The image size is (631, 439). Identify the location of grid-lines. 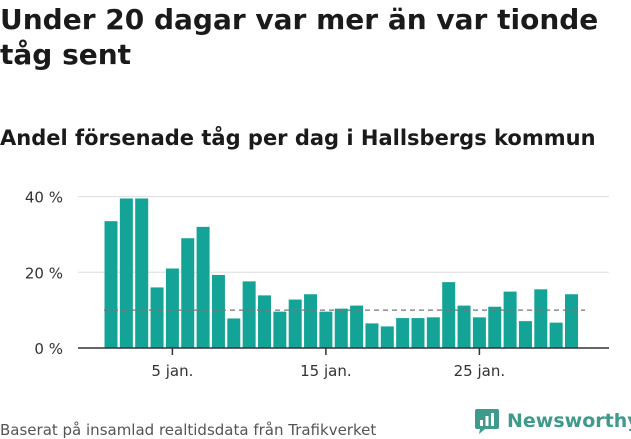
(343, 234).